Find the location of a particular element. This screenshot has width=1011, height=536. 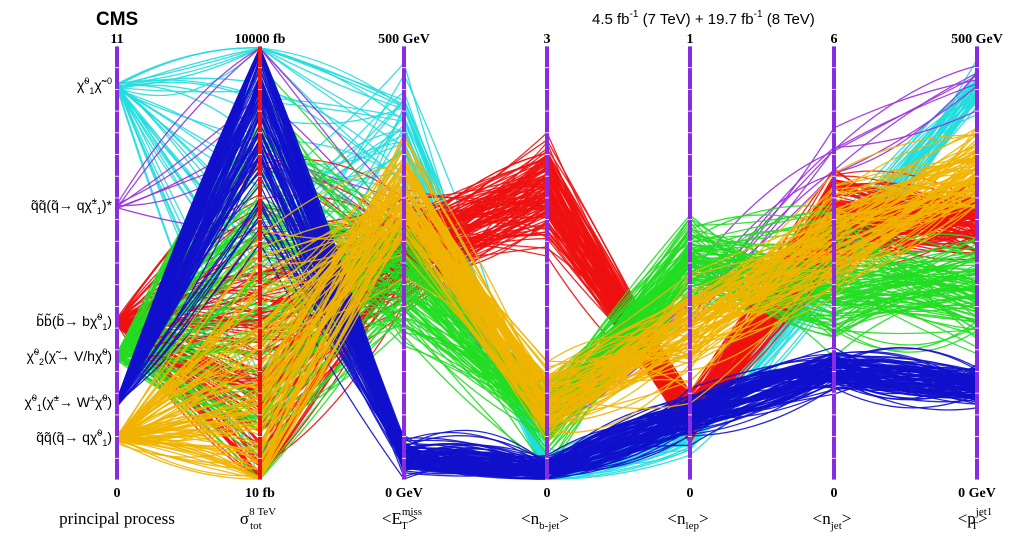

axis-top-label-0: 11 is located at coordinates (116, 39).